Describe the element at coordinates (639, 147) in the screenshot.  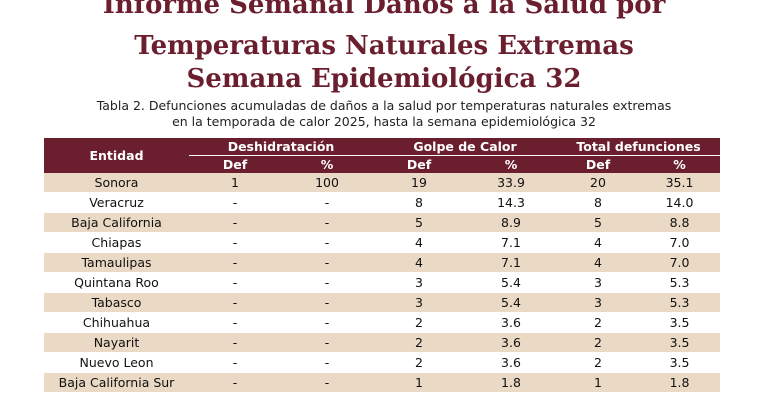
I see `group-header-total: Total defunciones` at that location.